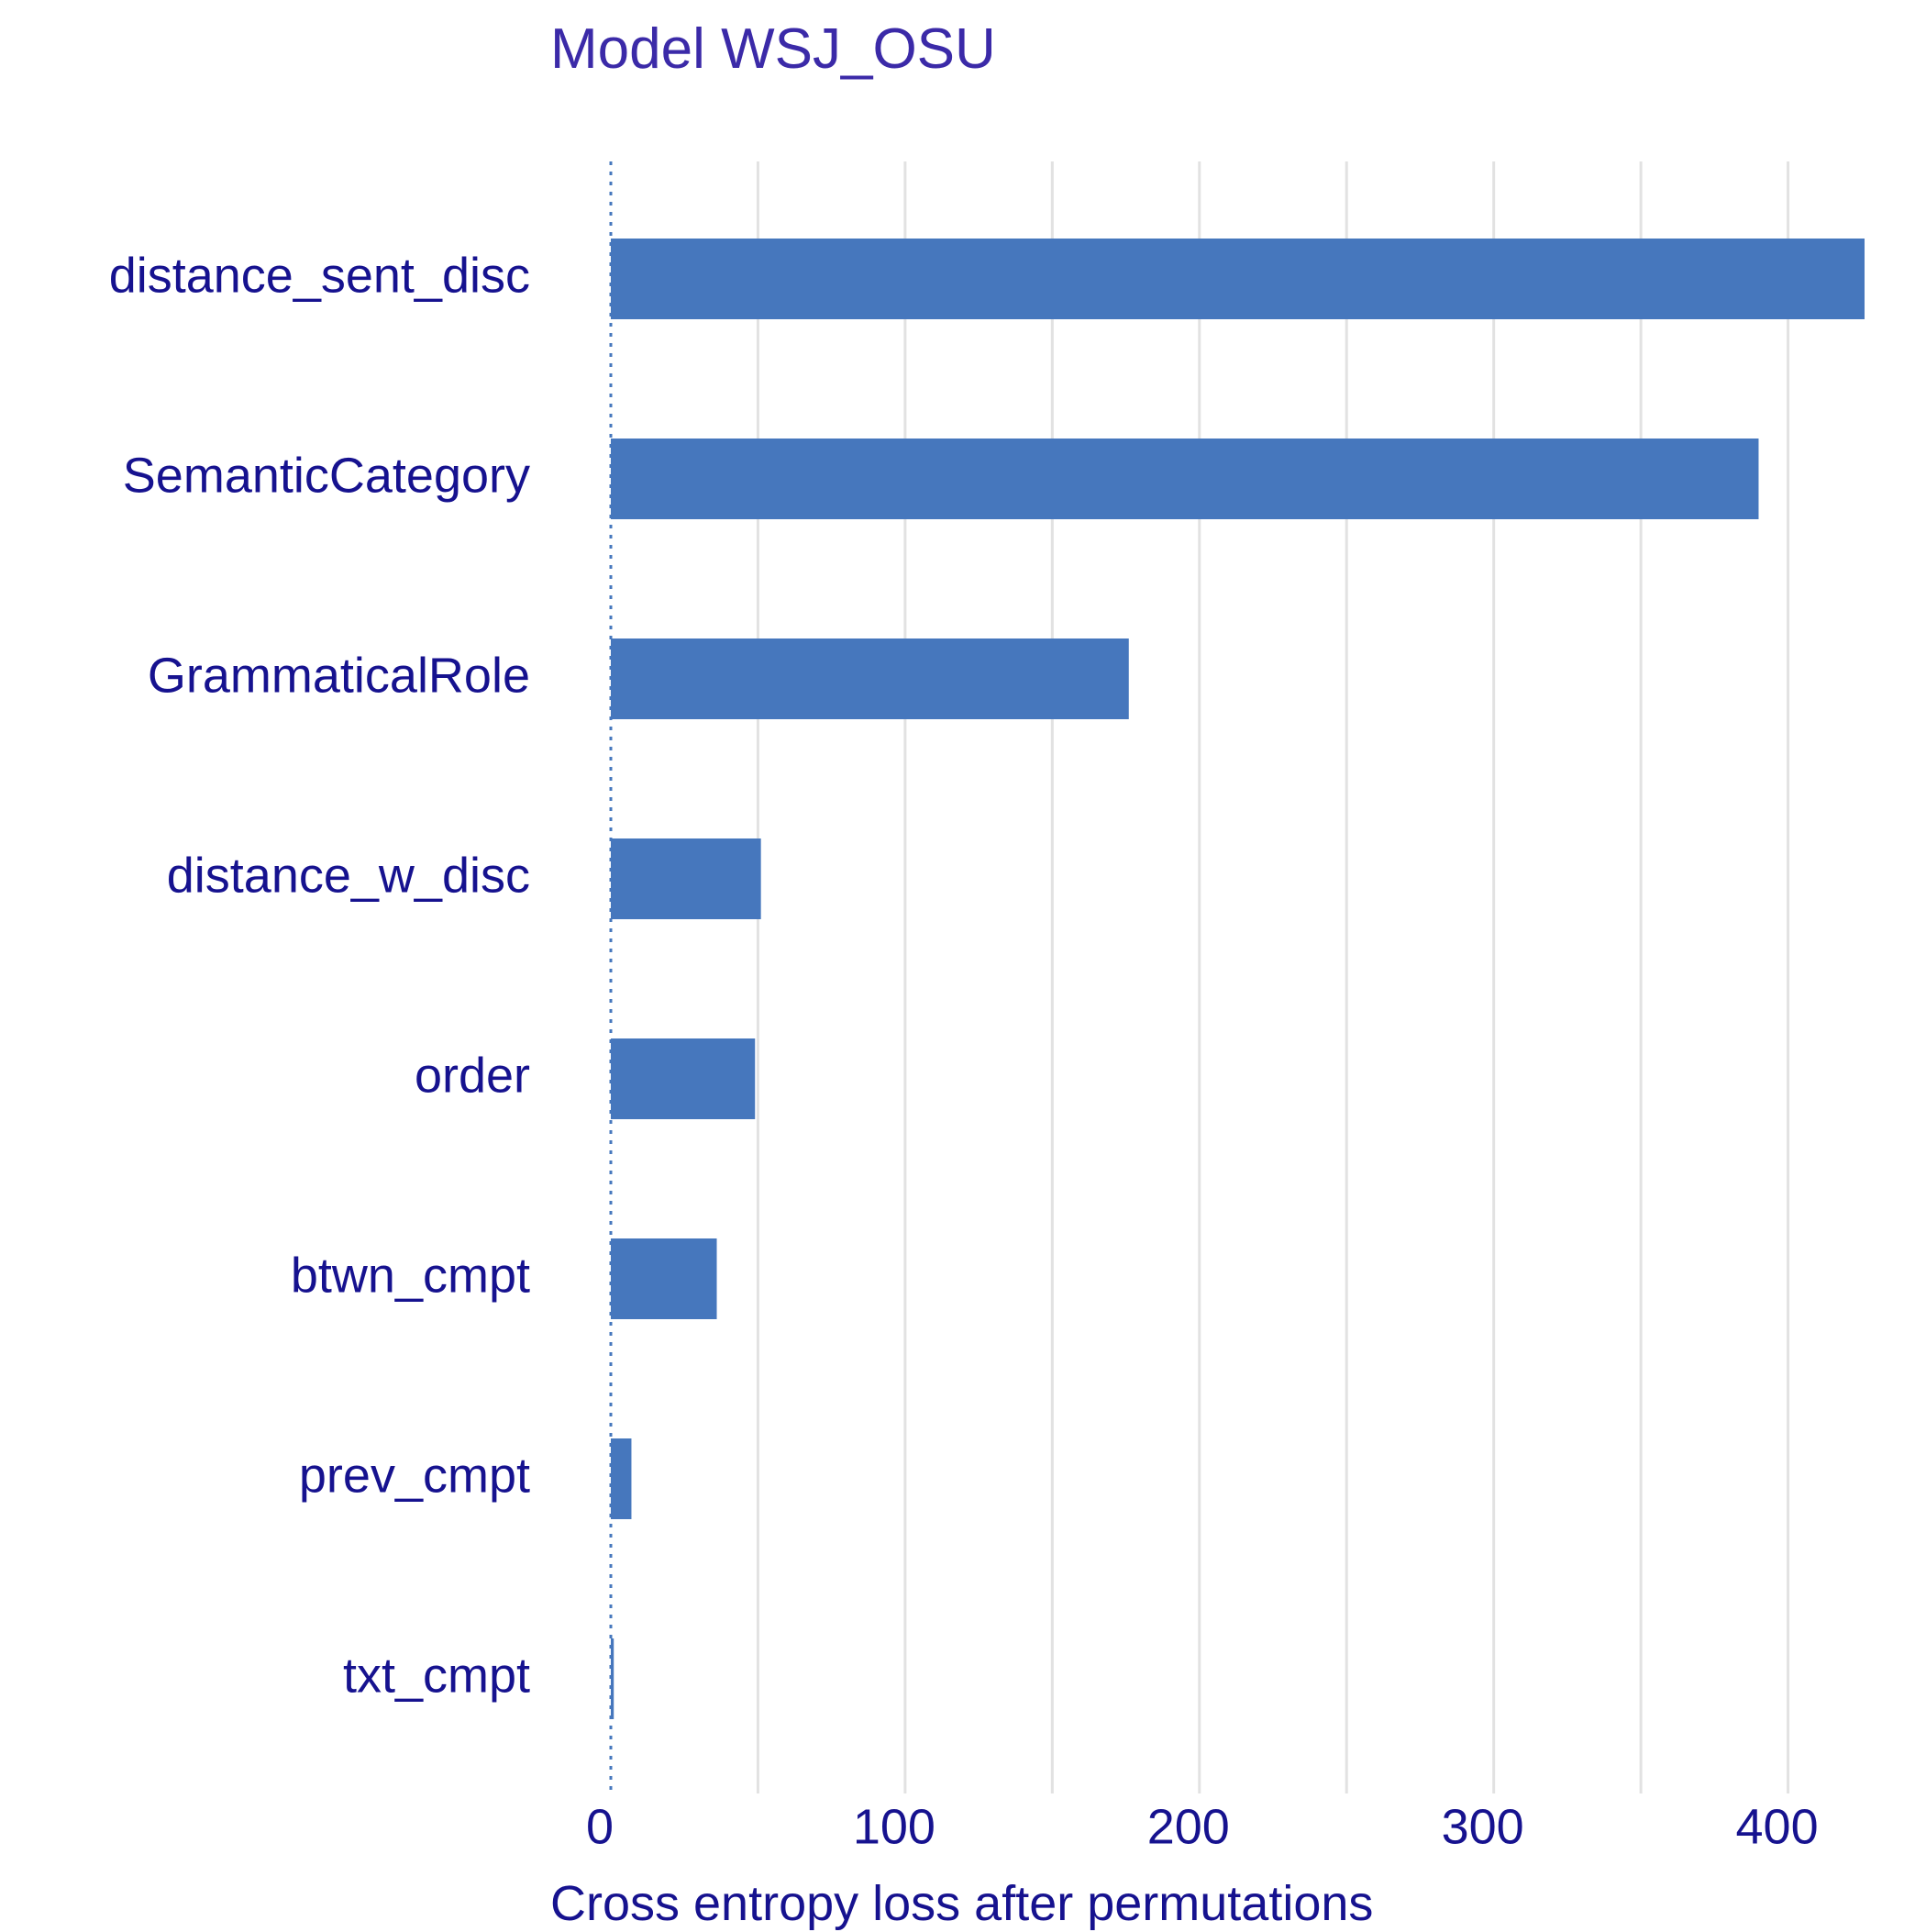 This screenshot has height=1932, width=1926. Describe the element at coordinates (414, 1475) in the screenshot. I see `category-label: prev_cmpt` at that location.